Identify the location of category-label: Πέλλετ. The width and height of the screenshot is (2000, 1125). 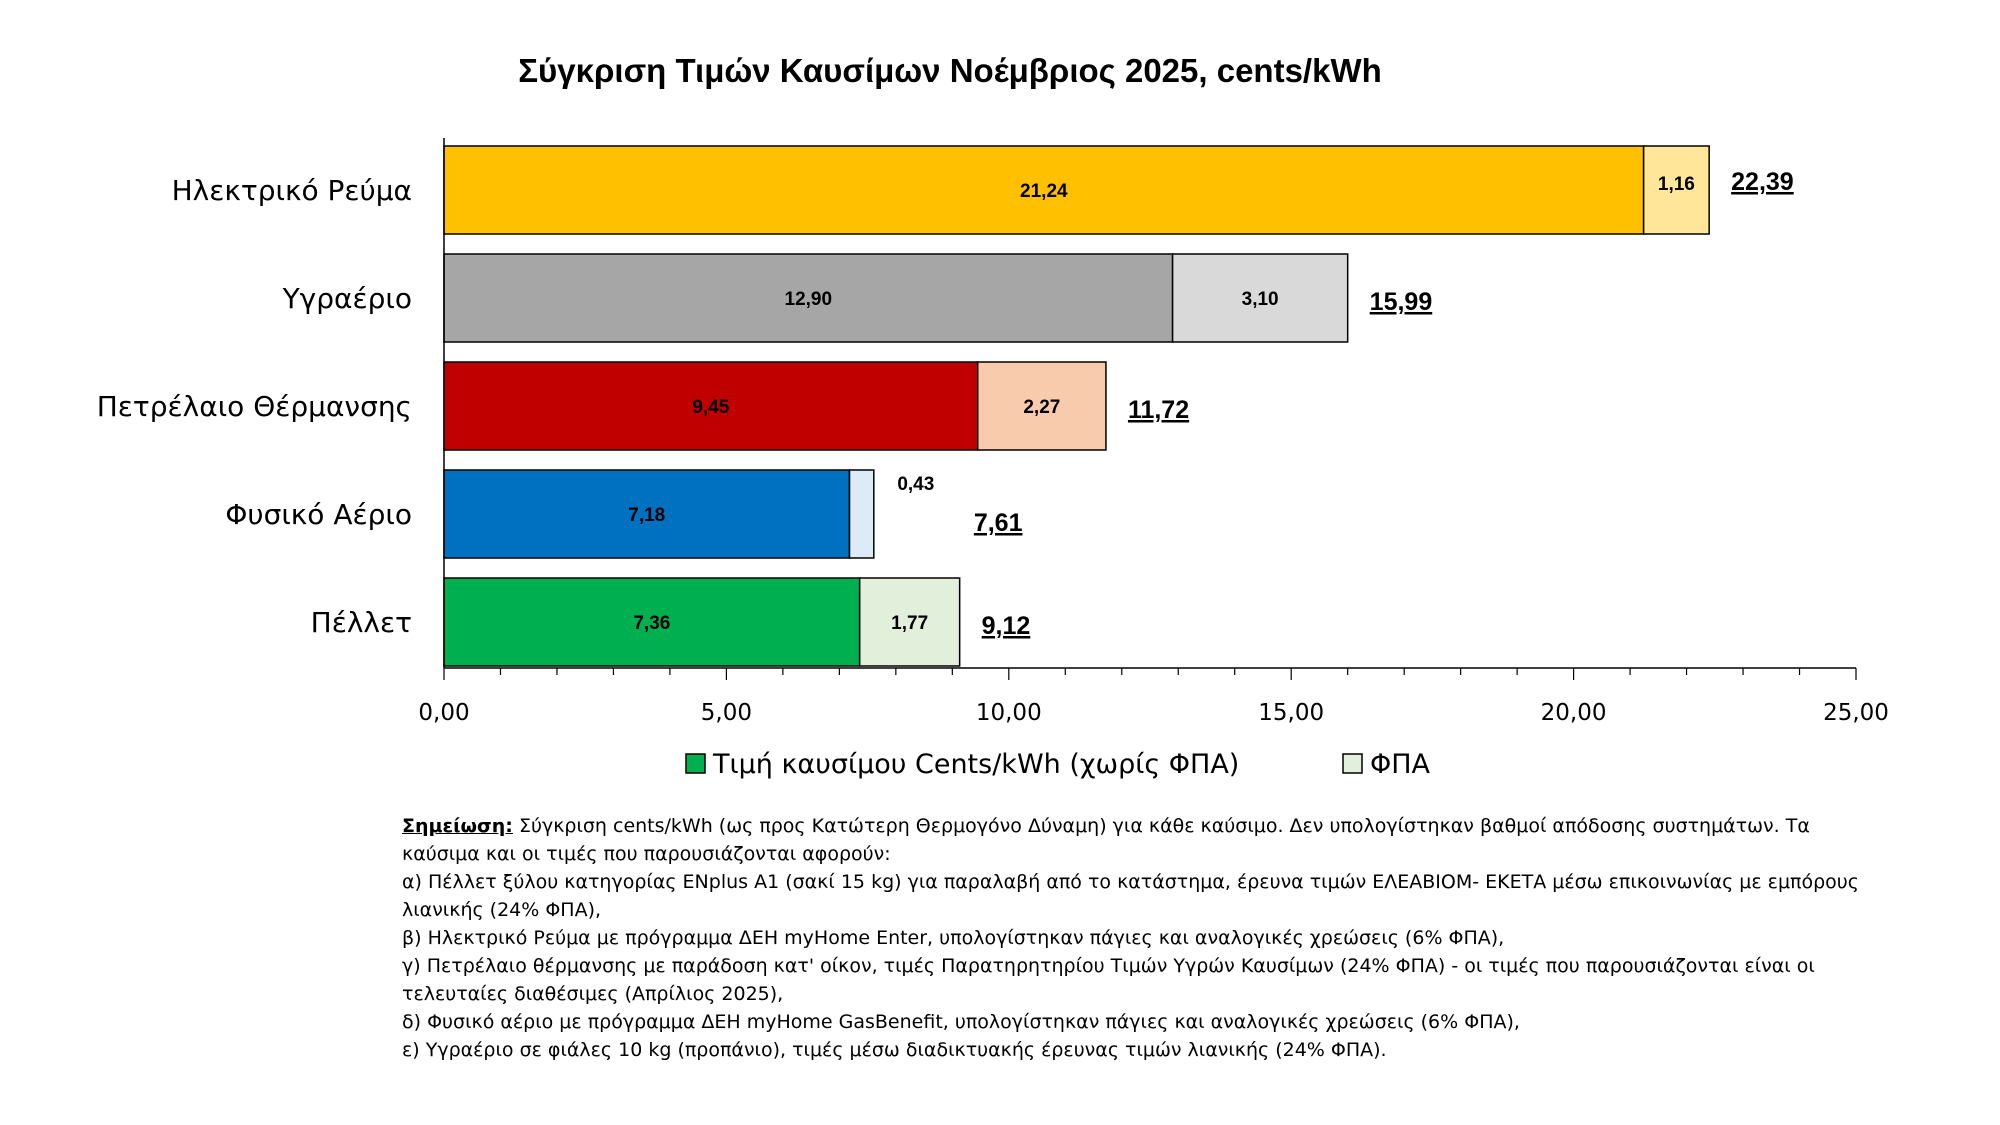
(361, 622).